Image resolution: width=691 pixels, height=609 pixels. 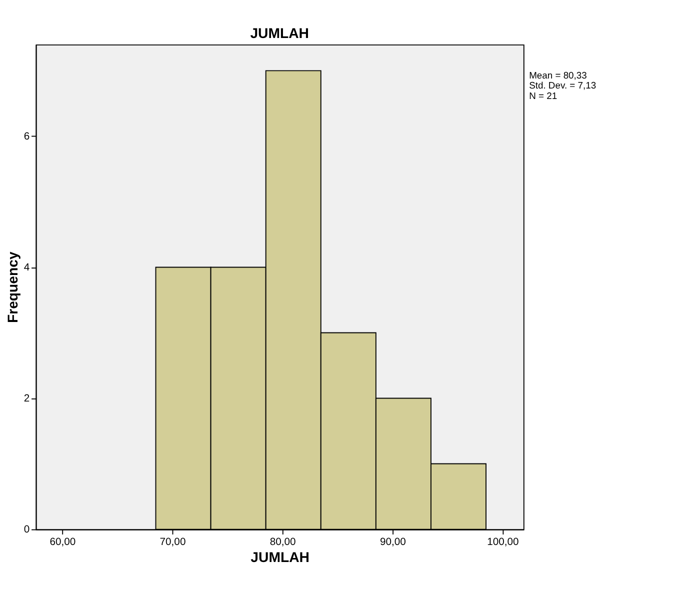 I want to click on text: Std. Dev. = 7,13, so click(x=562, y=85).